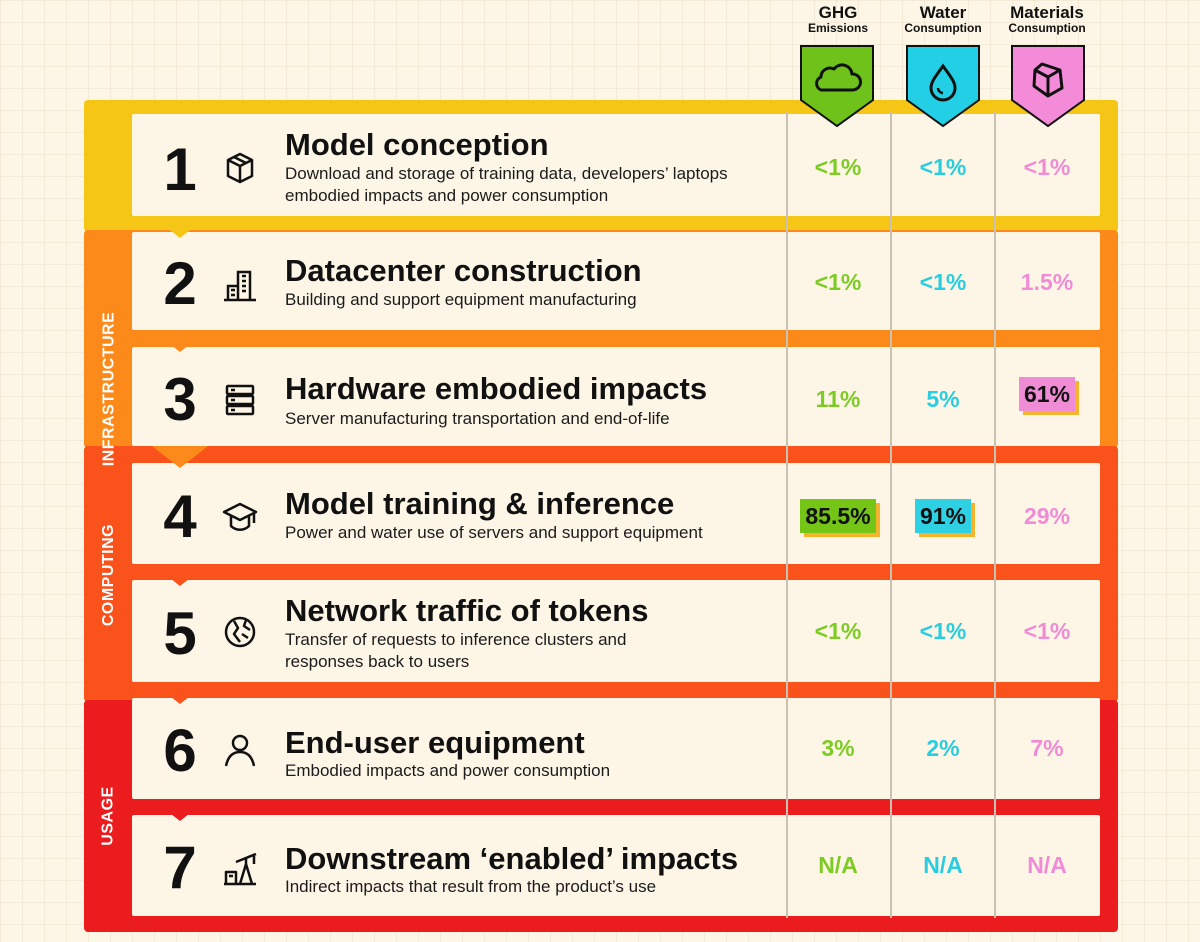 This screenshot has height=942, width=1200. I want to click on user-icon, so click(240, 750).